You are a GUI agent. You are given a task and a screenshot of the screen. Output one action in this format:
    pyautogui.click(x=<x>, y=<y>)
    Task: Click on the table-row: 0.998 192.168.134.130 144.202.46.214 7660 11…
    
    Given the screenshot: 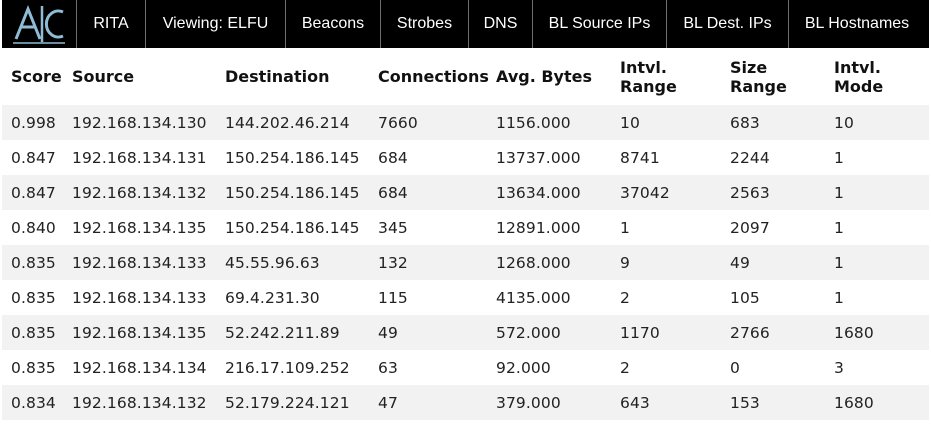 What is the action you would take?
    pyautogui.click(x=465, y=122)
    